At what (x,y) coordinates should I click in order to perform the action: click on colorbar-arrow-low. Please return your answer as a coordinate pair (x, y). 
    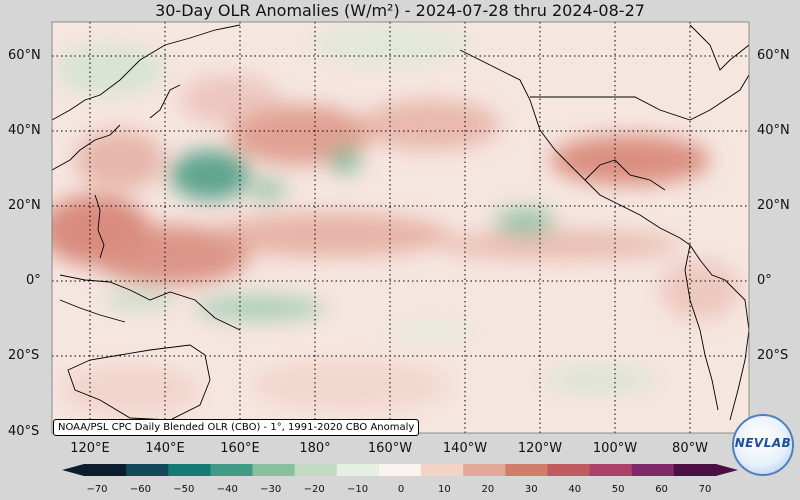
    Looking at the image, I should click on (73, 470).